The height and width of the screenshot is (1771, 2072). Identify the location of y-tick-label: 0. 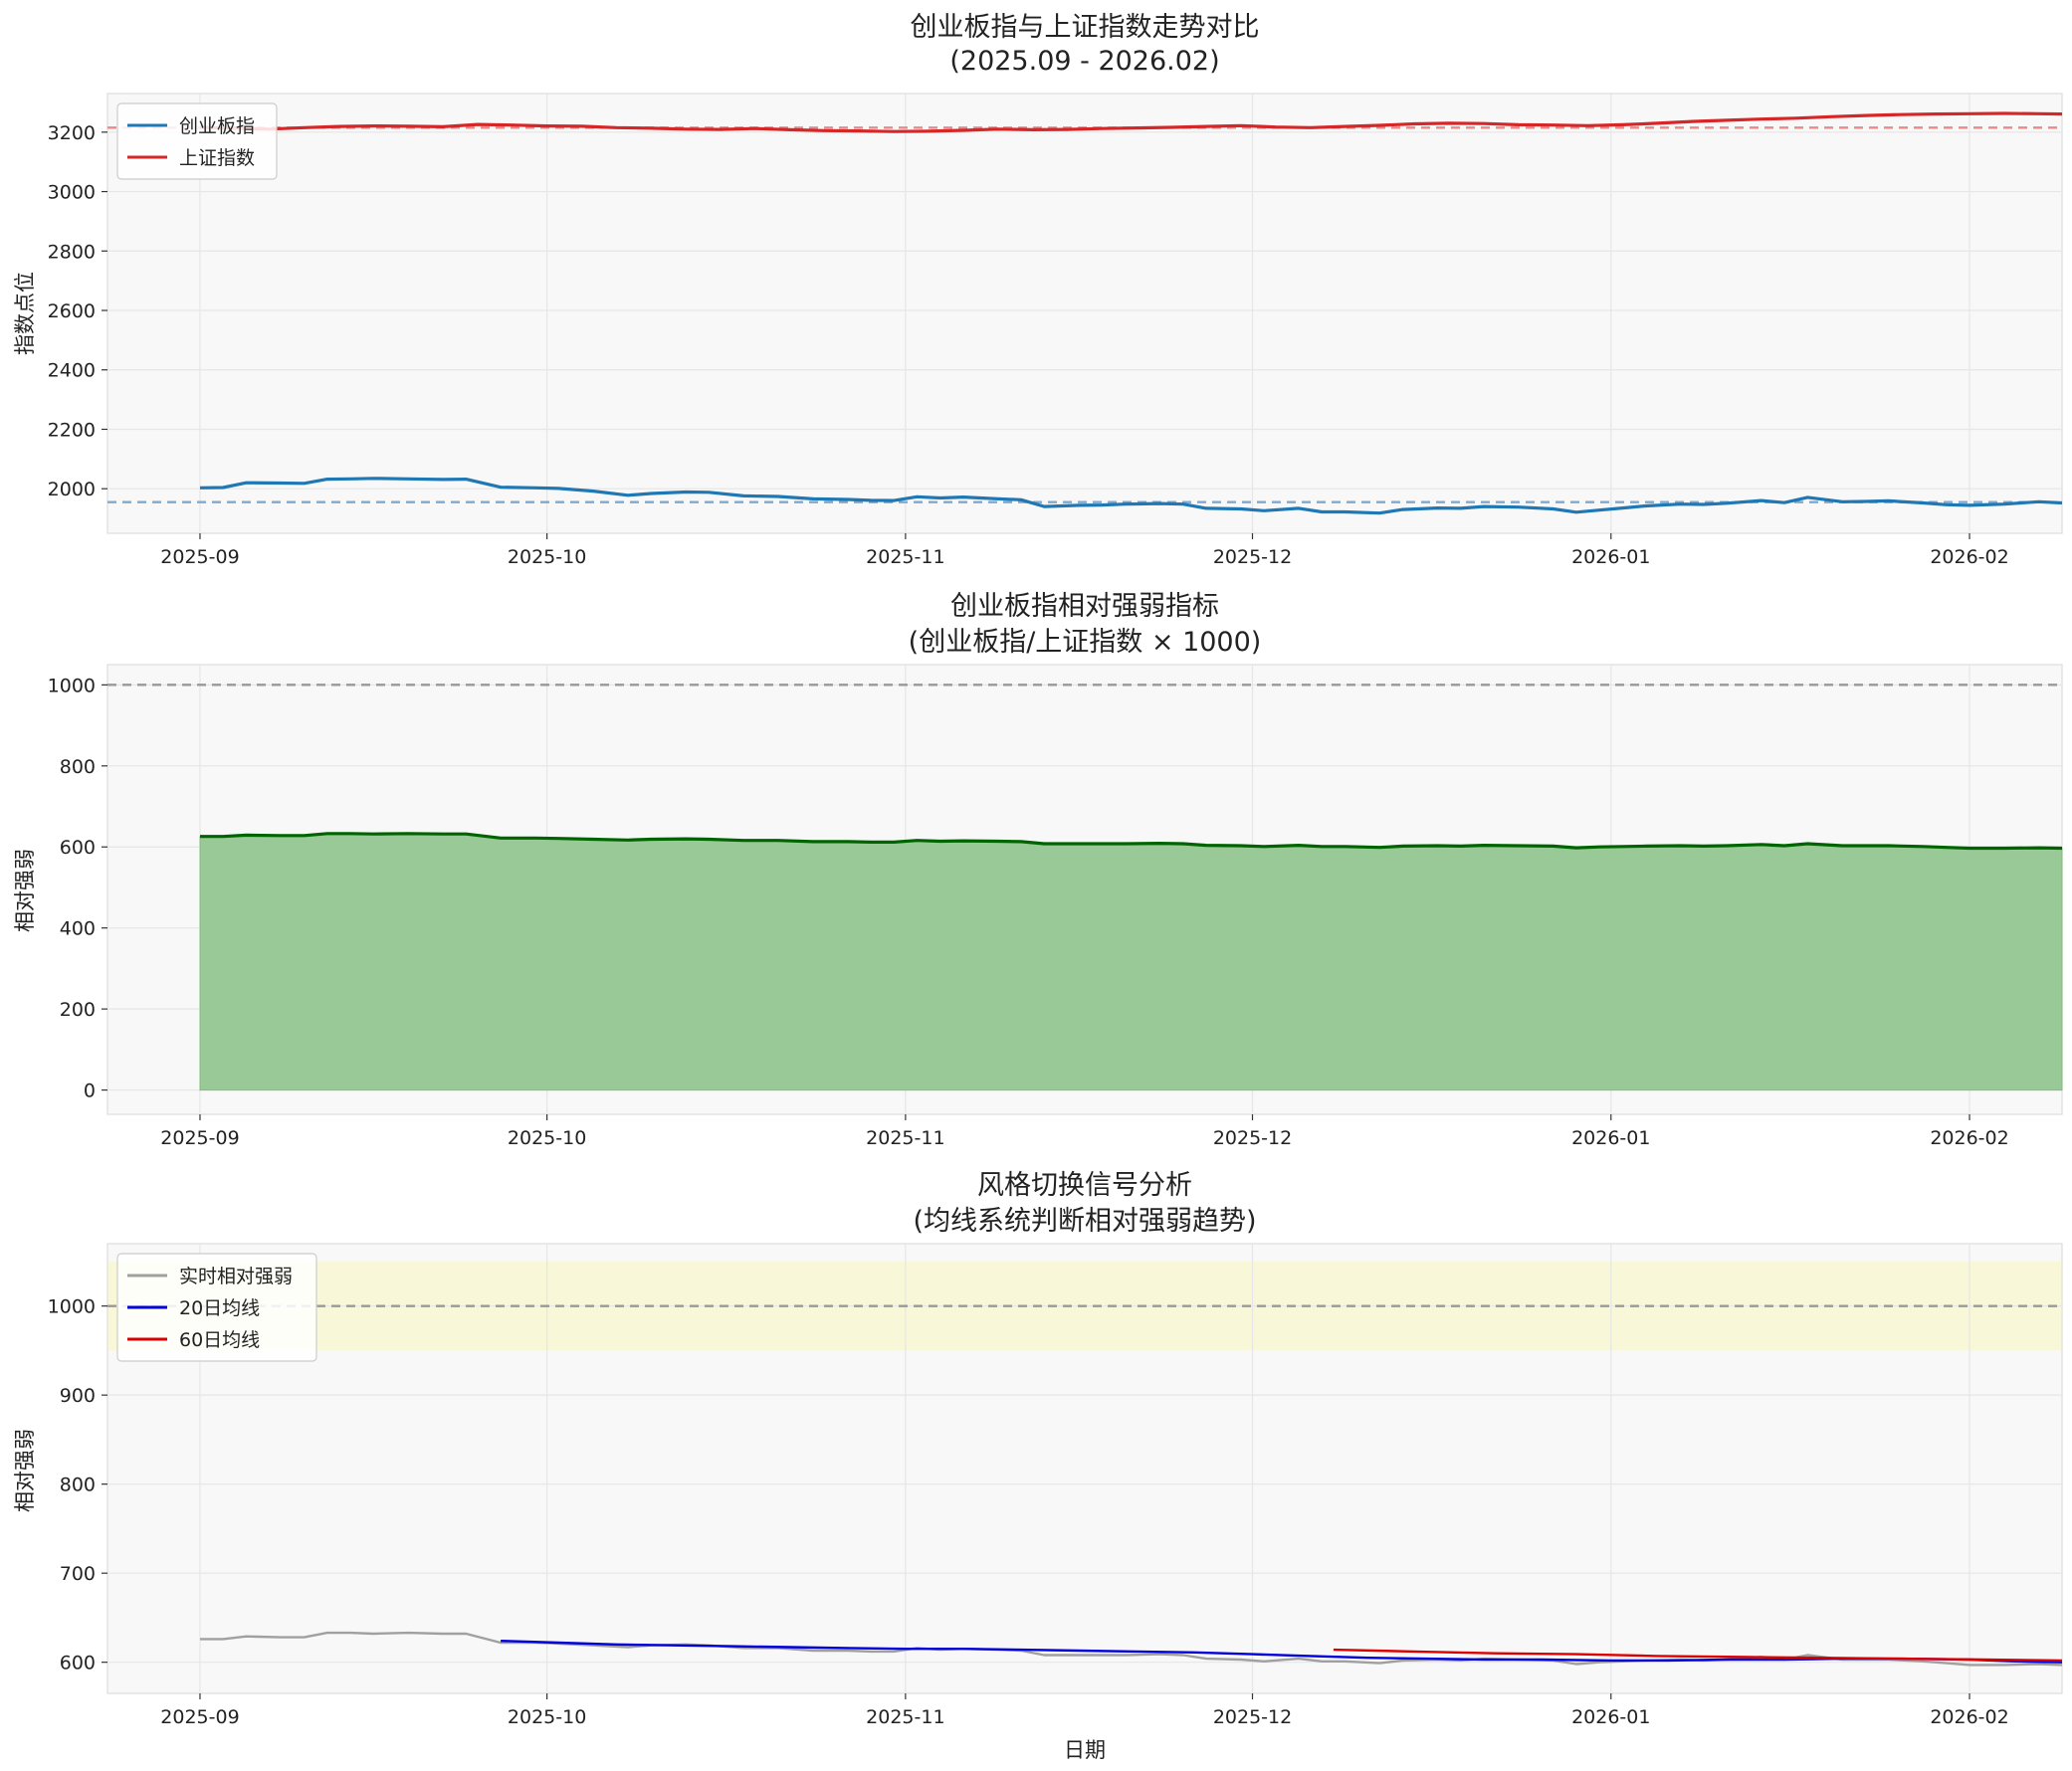
(90, 1091).